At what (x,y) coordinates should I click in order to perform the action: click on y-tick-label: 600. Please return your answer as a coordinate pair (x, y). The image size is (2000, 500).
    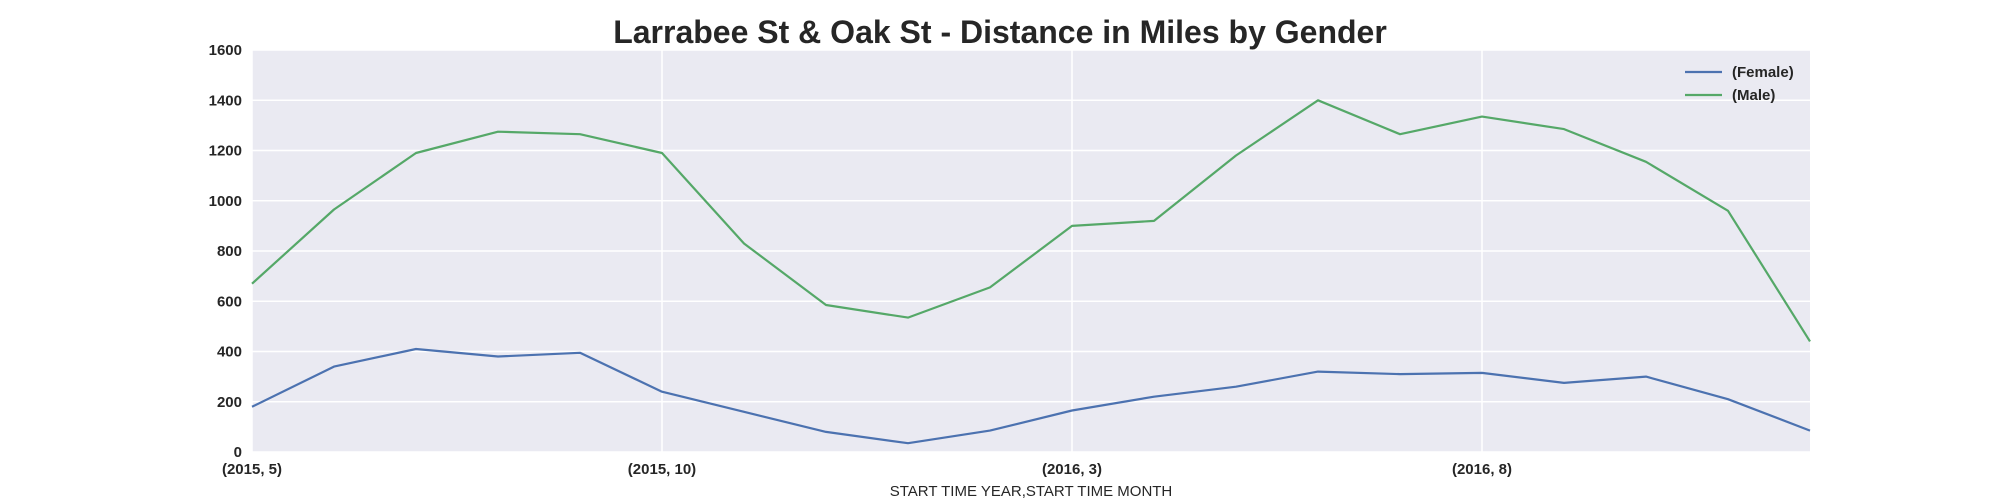
    Looking at the image, I should click on (229, 301).